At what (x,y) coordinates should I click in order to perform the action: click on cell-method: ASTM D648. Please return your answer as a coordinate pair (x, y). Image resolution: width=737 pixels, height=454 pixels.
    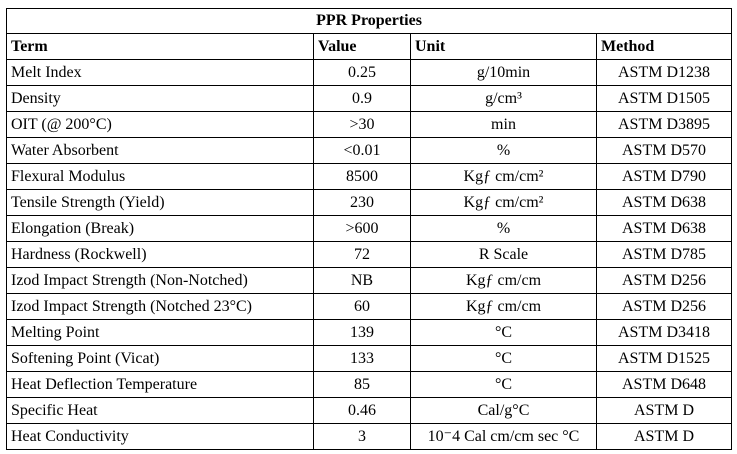
    Looking at the image, I should click on (664, 384).